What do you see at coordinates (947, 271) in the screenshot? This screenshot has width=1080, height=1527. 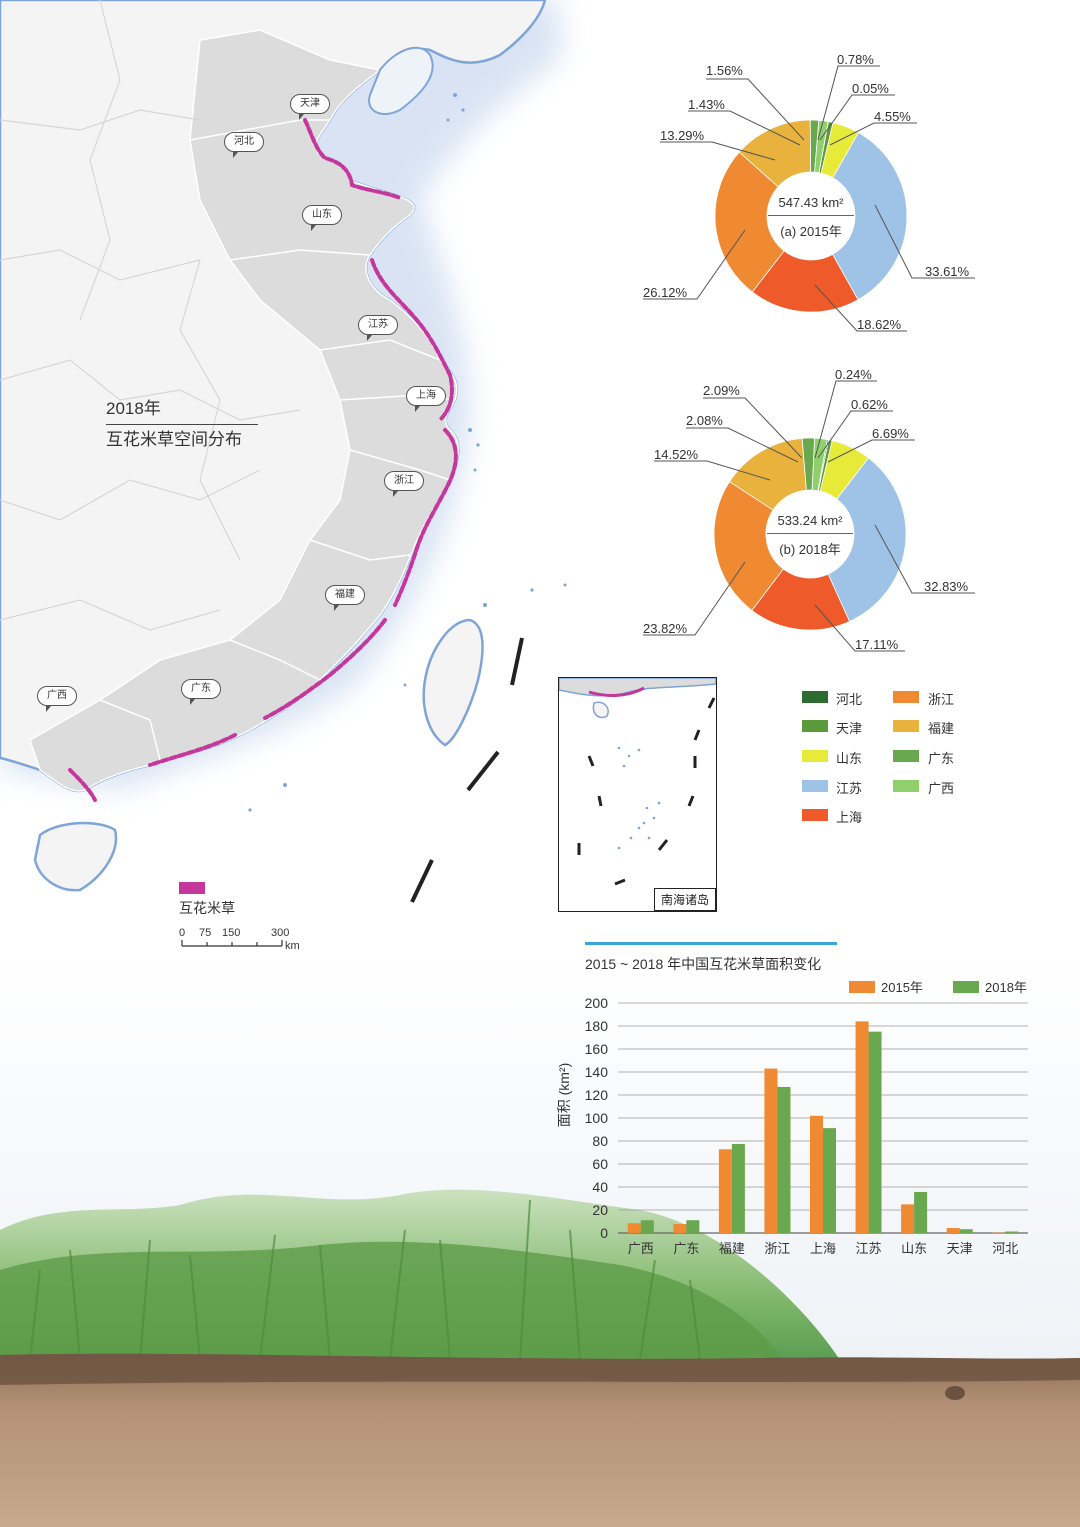 I see `pie-2015-label-jiangsu: 33.61%` at bounding box center [947, 271].